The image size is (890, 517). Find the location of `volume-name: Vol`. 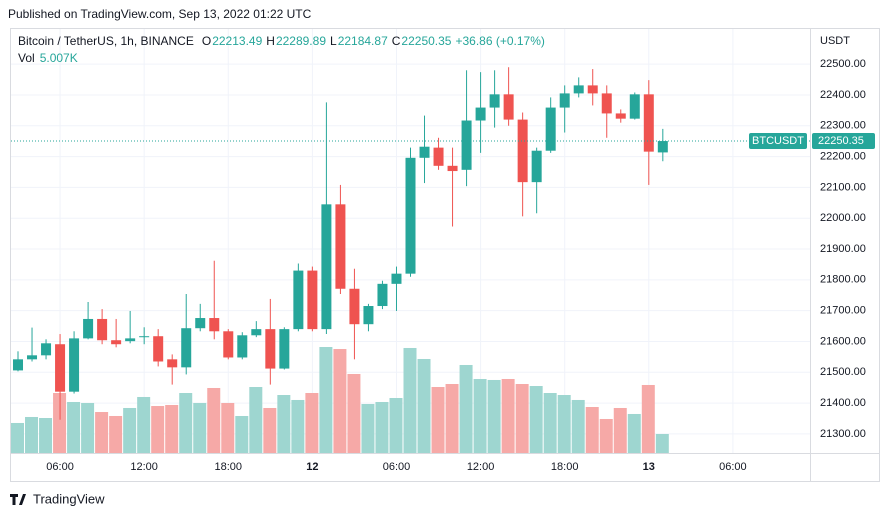

volume-name: Vol is located at coordinates (26, 58).